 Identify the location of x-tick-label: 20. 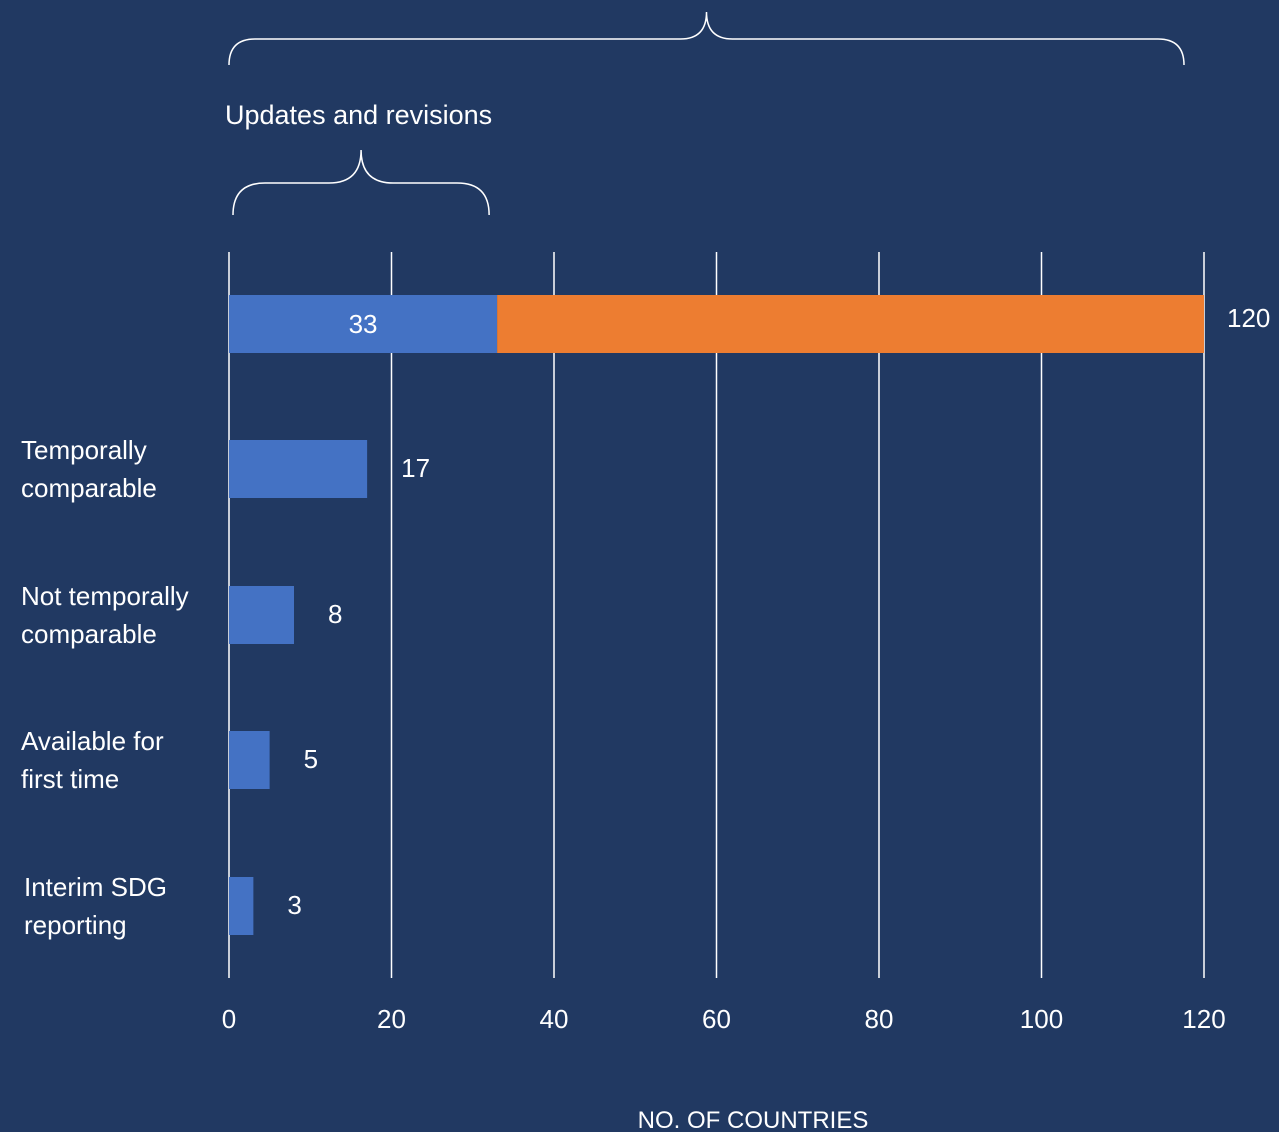
(391, 1019).